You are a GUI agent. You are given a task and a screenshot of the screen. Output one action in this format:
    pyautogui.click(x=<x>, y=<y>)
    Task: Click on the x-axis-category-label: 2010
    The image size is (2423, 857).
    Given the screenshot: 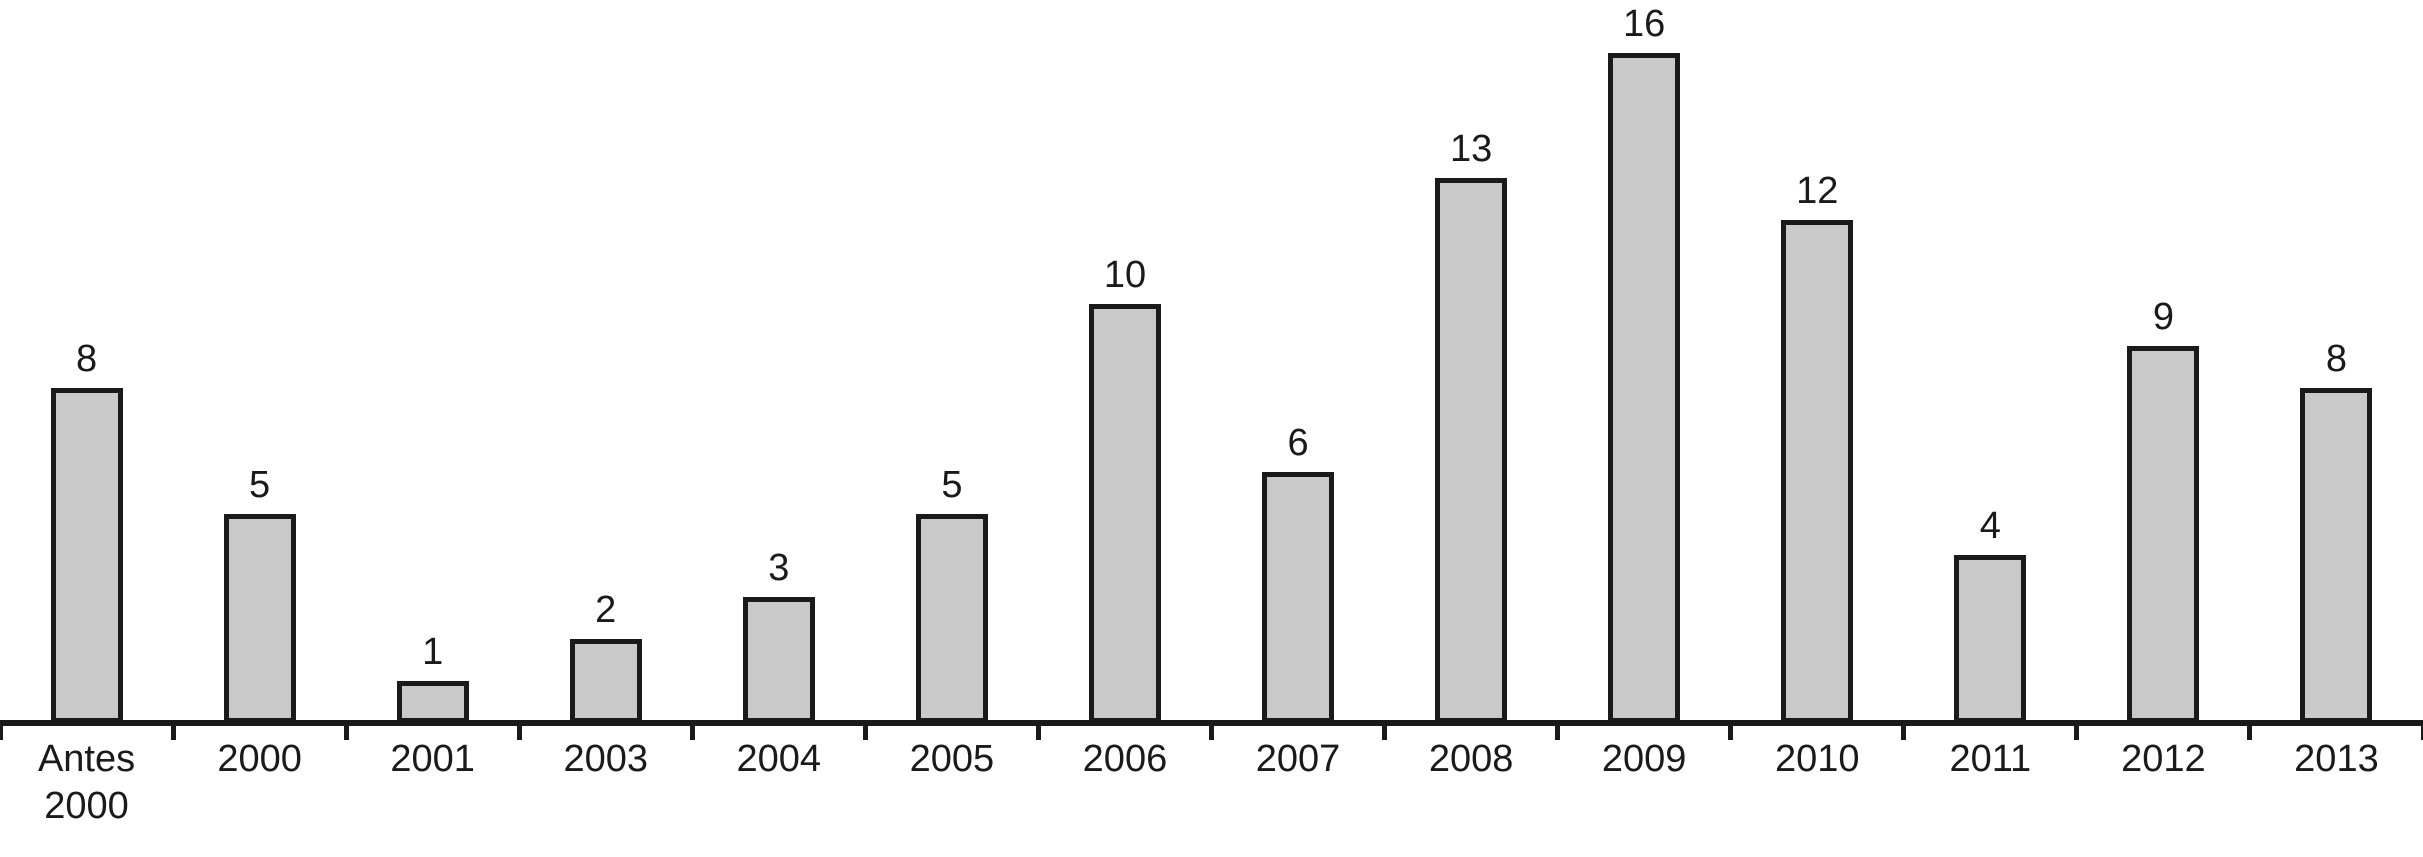 What is the action you would take?
    pyautogui.click(x=1817, y=759)
    